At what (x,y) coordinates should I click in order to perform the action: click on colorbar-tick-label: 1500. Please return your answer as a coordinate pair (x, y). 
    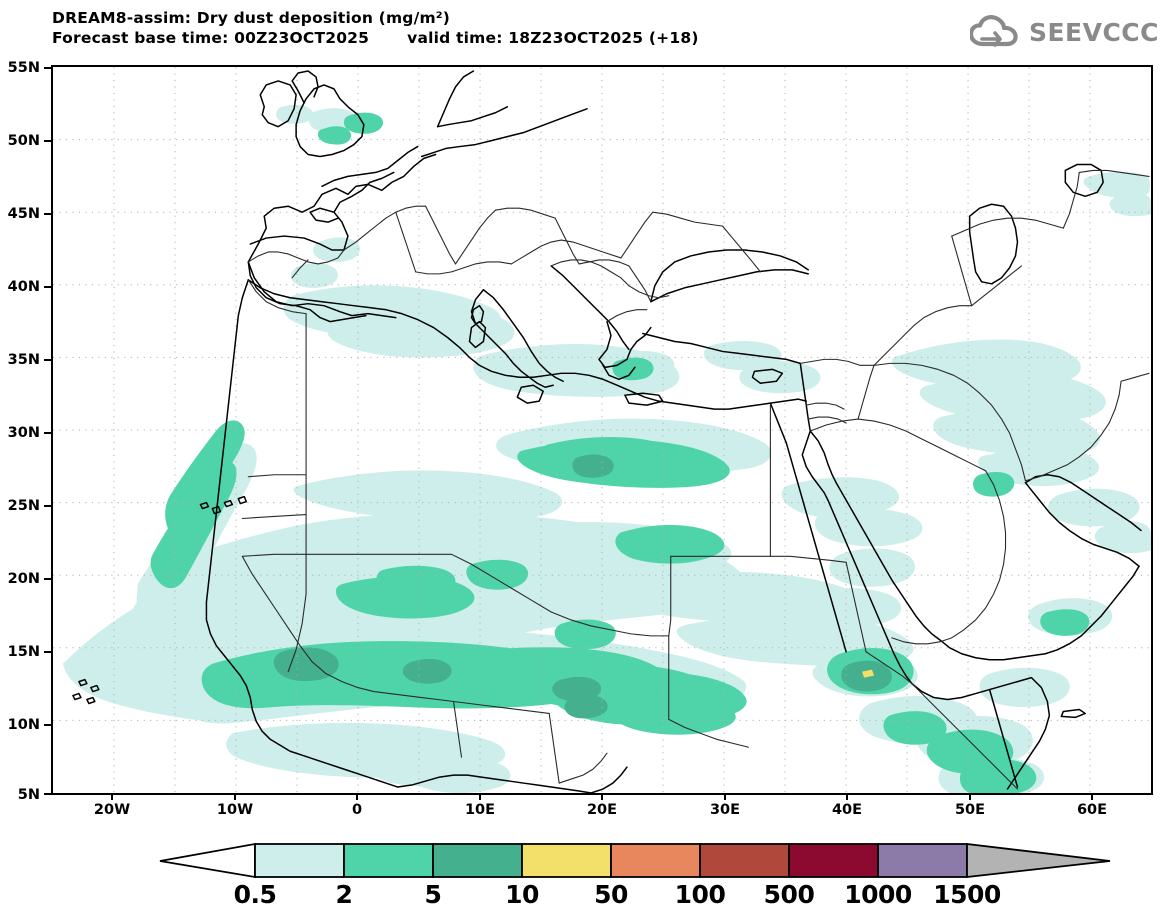
    Looking at the image, I should click on (967, 894).